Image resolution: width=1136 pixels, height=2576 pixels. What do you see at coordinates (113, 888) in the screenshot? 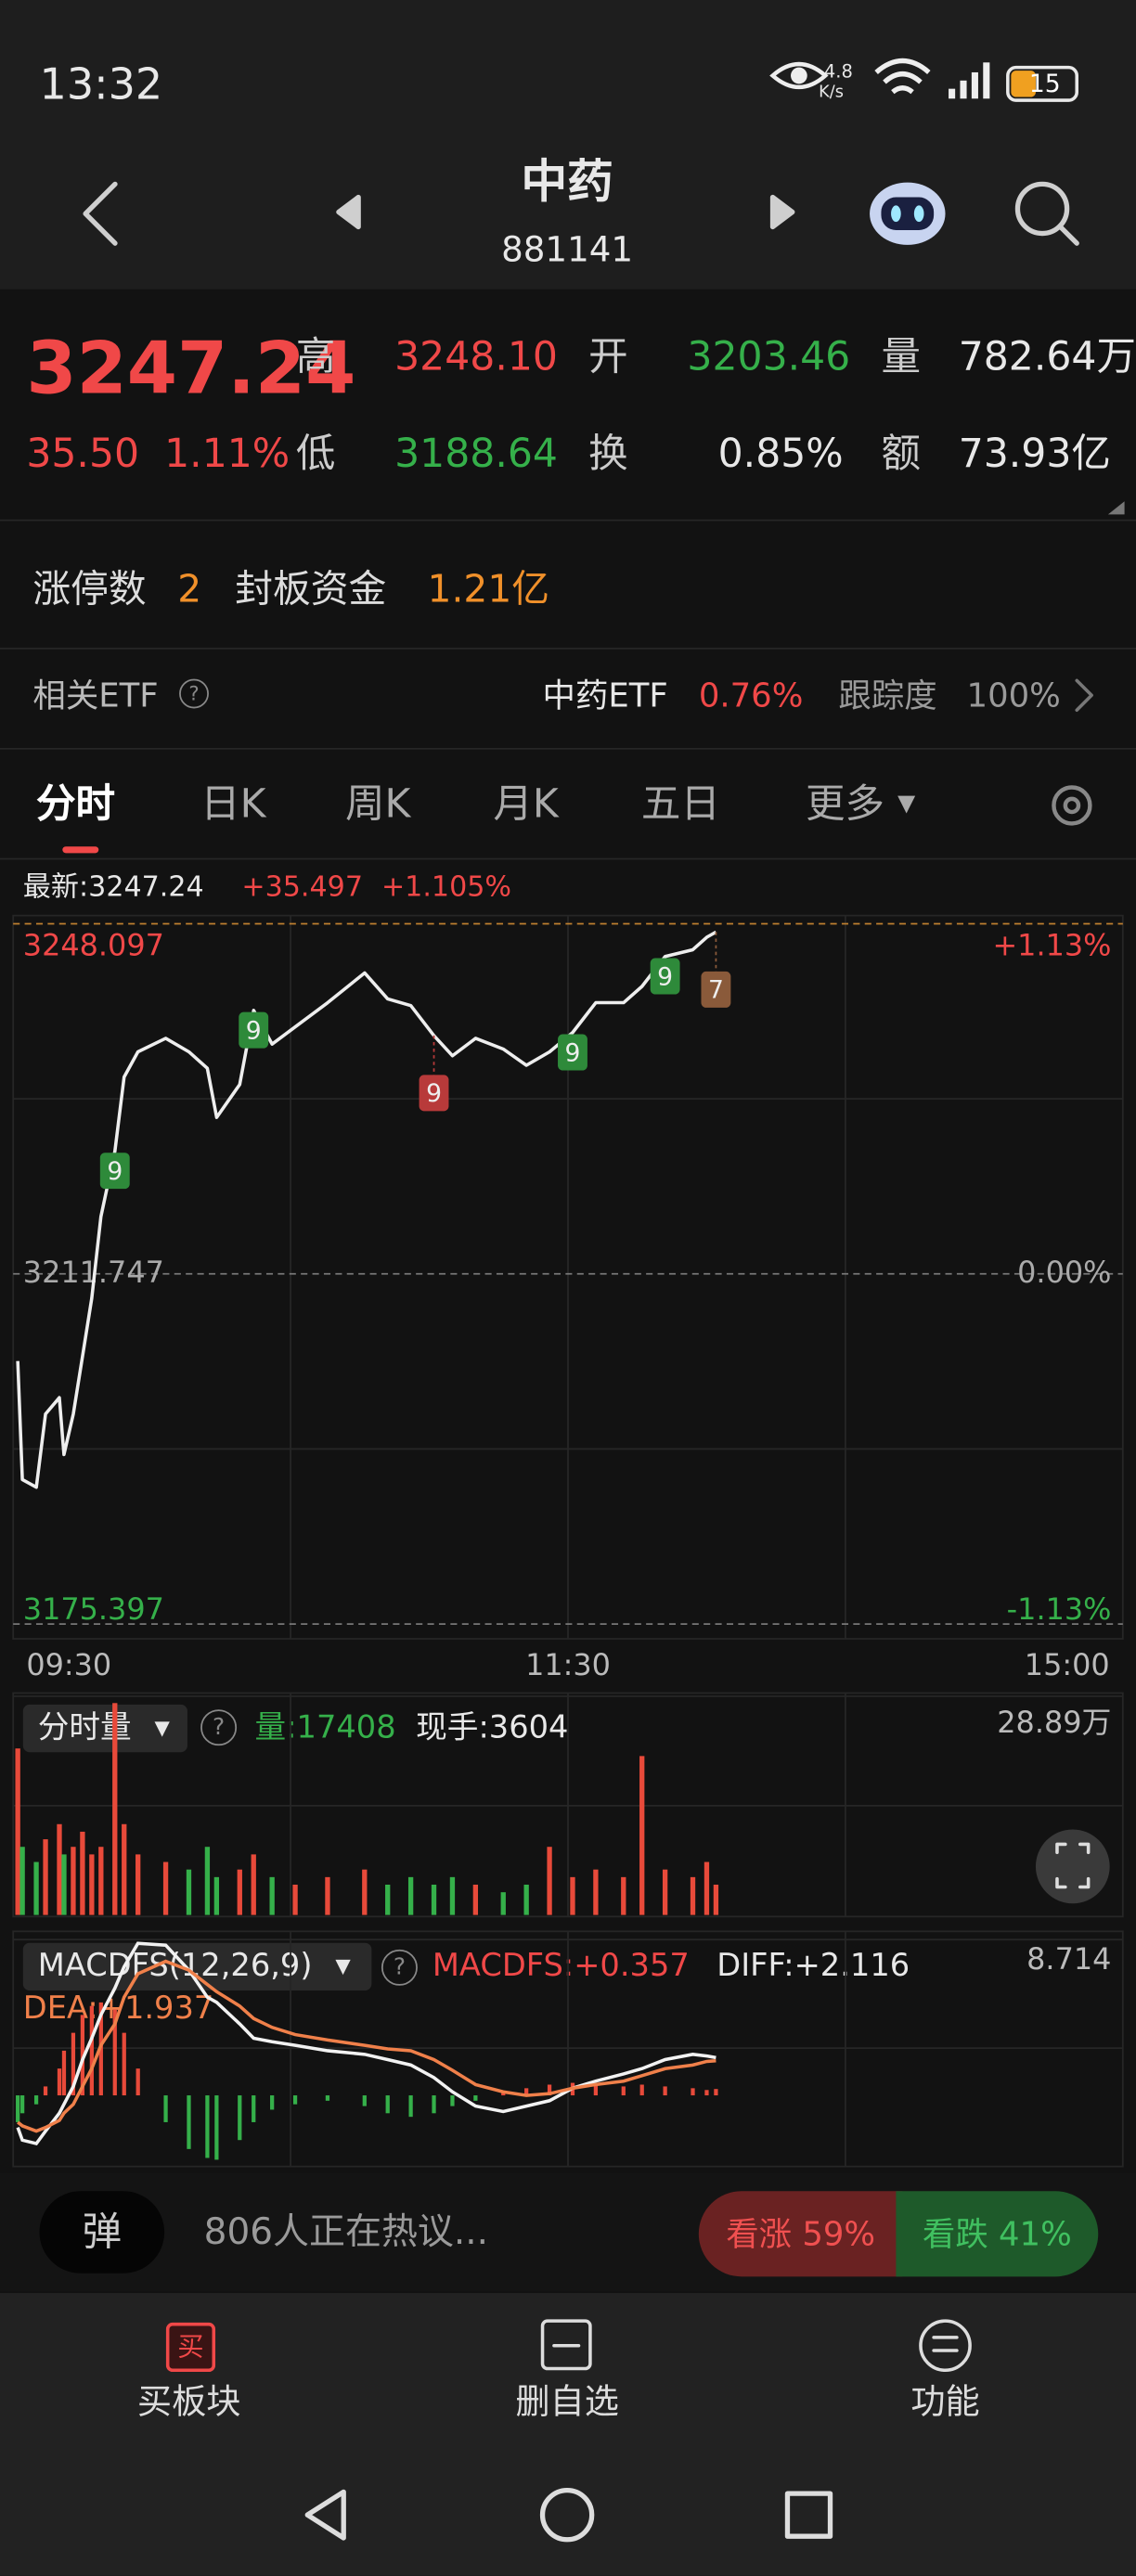
I see `latest: 最新:3247.24` at bounding box center [113, 888].